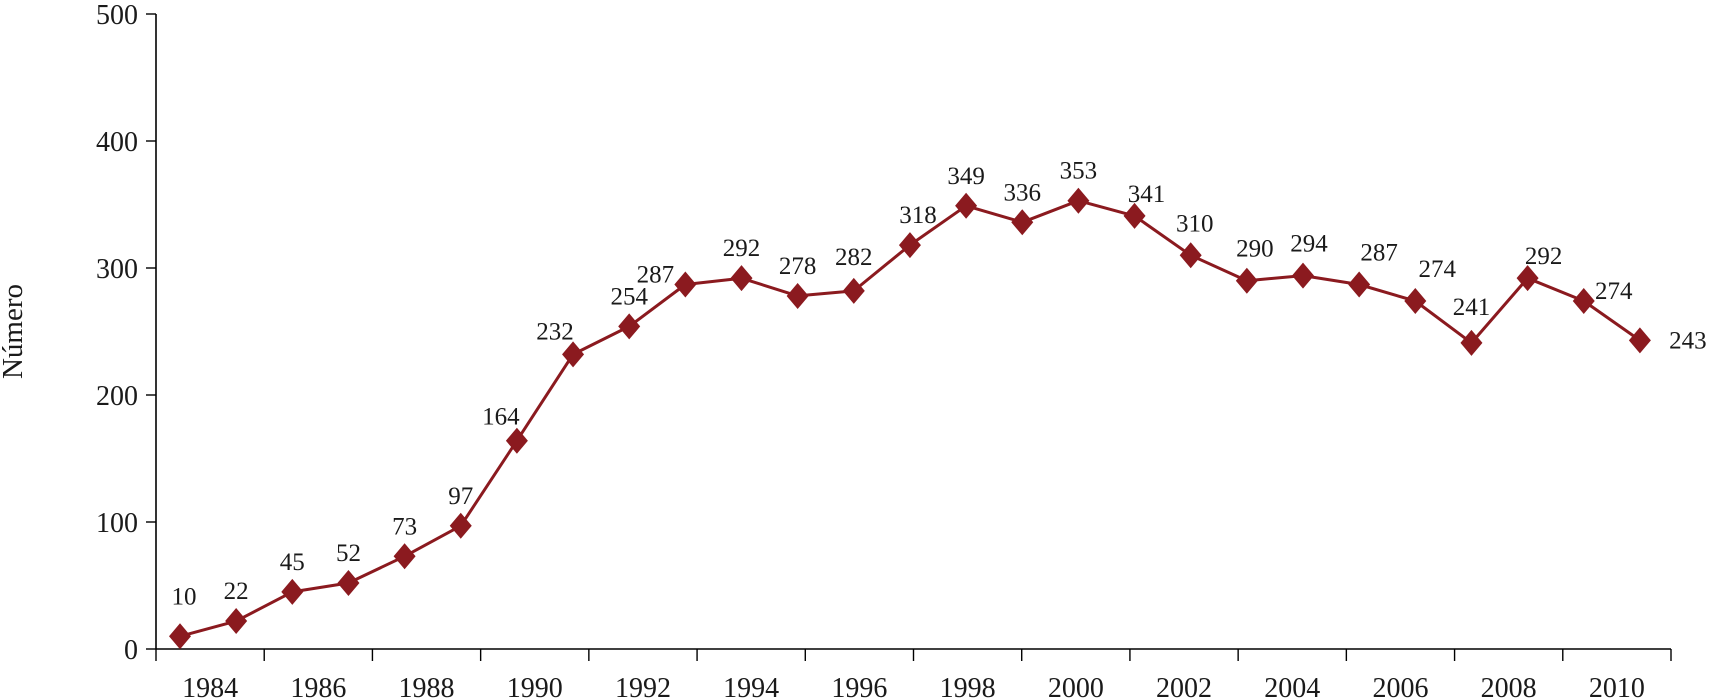  Describe the element at coordinates (1079, 171) in the screenshot. I see `data-label: 353` at that location.